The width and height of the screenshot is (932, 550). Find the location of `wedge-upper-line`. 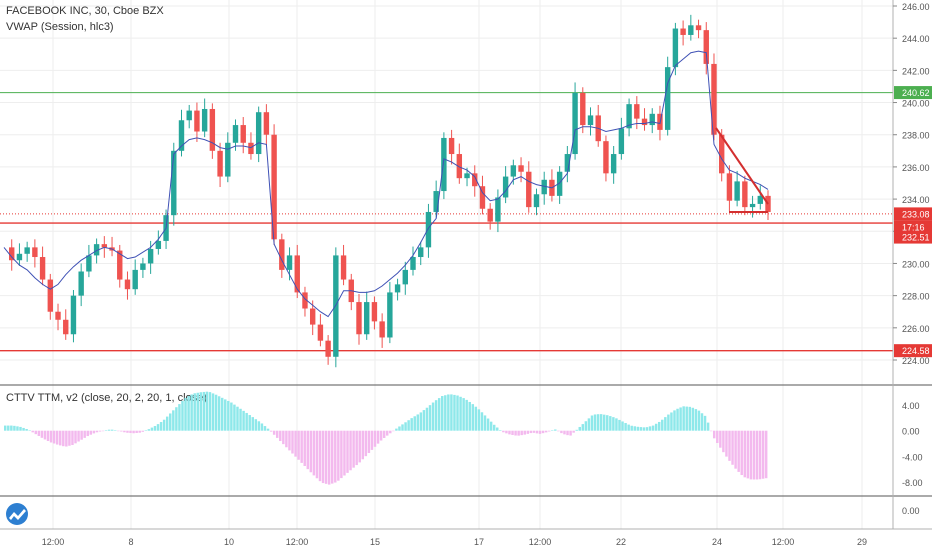

wedge-upper-line is located at coordinates (742, 166).